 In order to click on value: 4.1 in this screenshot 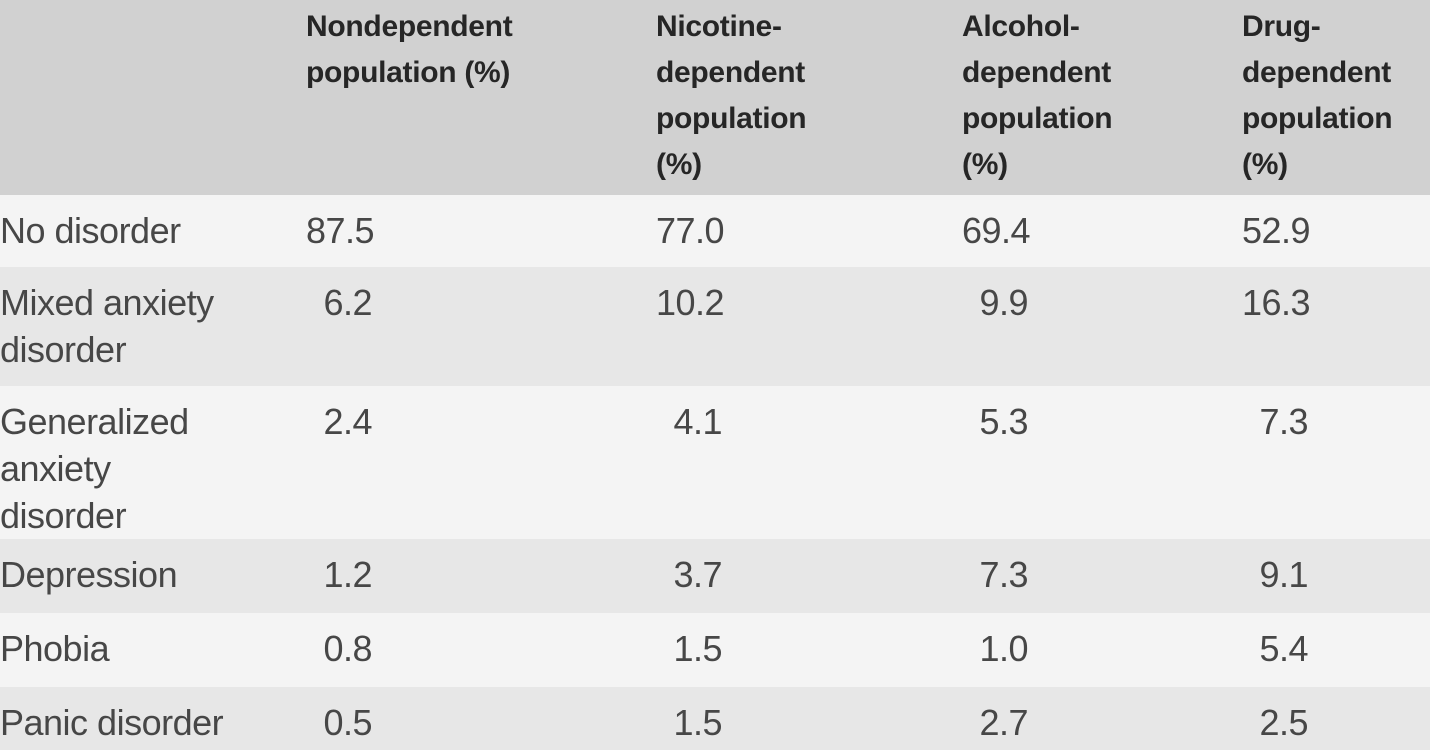, I will do `click(697, 421)`.